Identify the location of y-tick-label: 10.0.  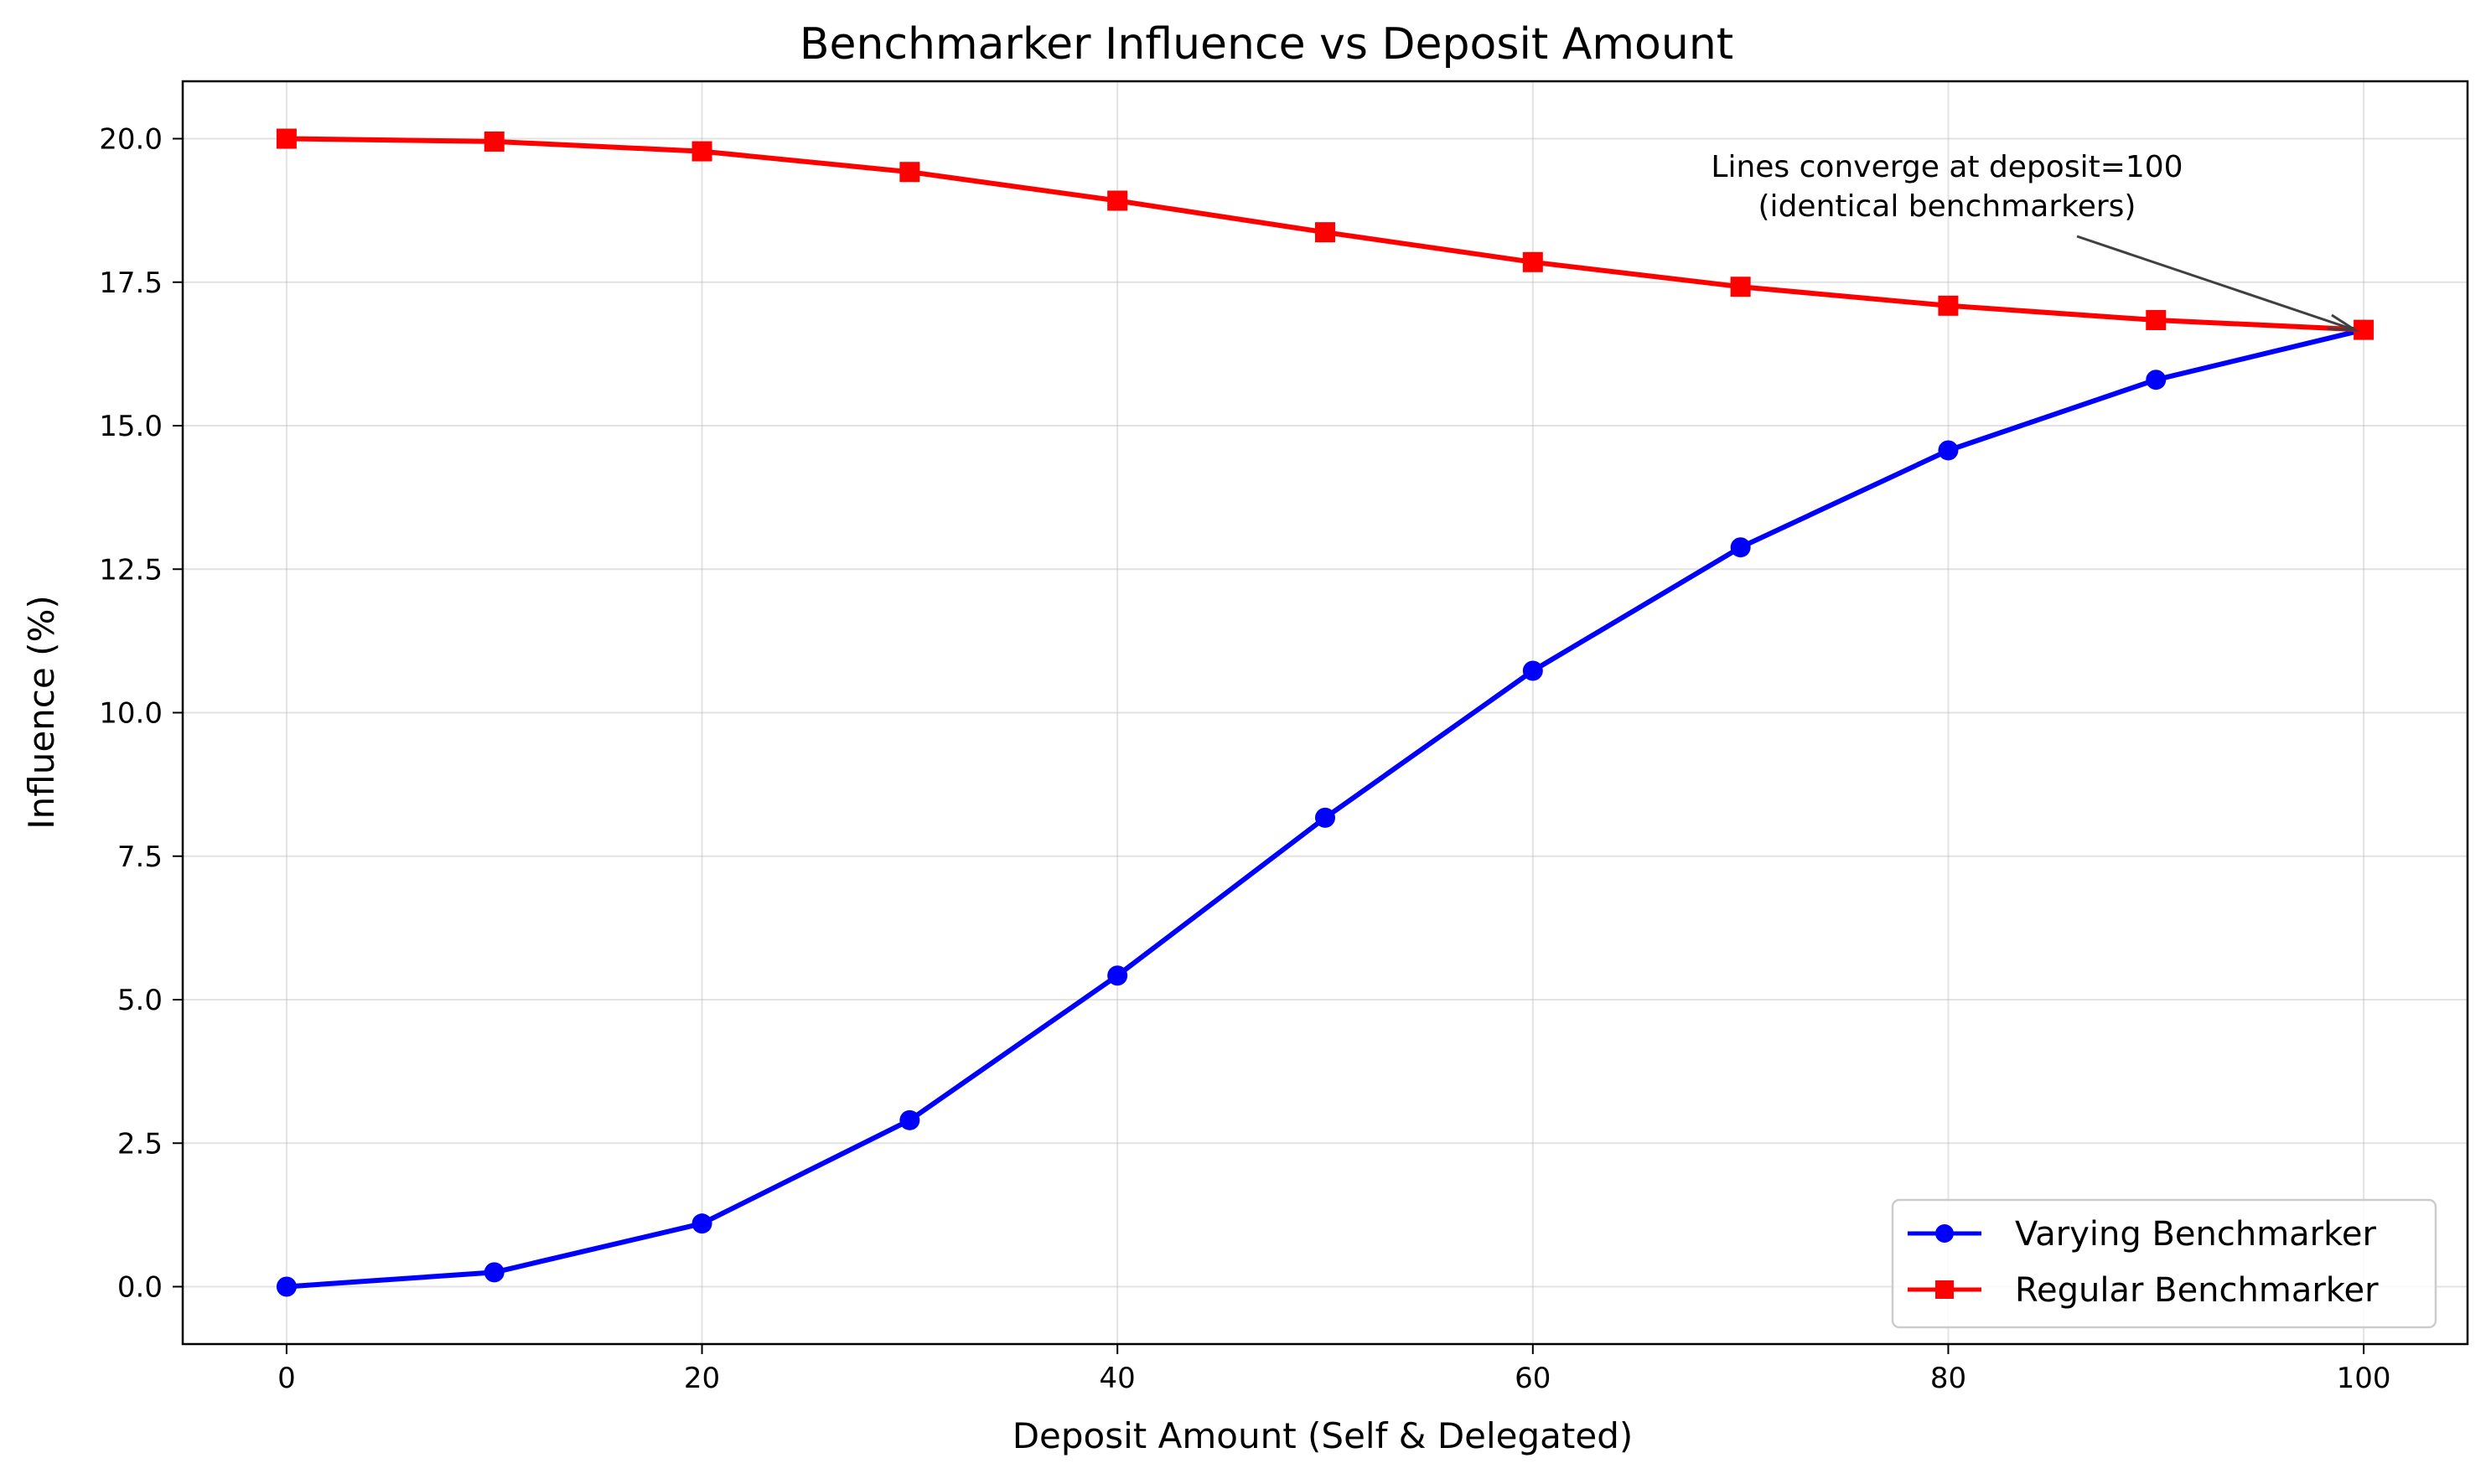
(131, 714).